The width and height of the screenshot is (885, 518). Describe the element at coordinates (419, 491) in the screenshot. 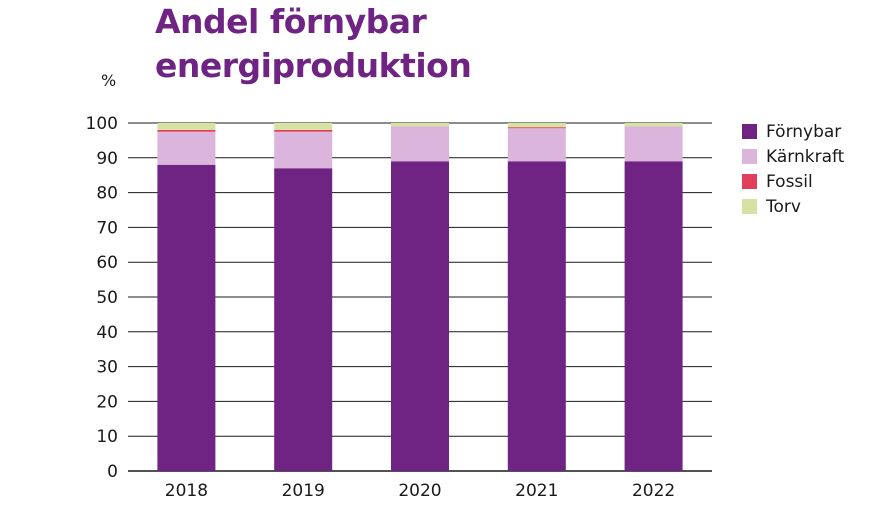

I see `x-tick-label: 2020` at that location.